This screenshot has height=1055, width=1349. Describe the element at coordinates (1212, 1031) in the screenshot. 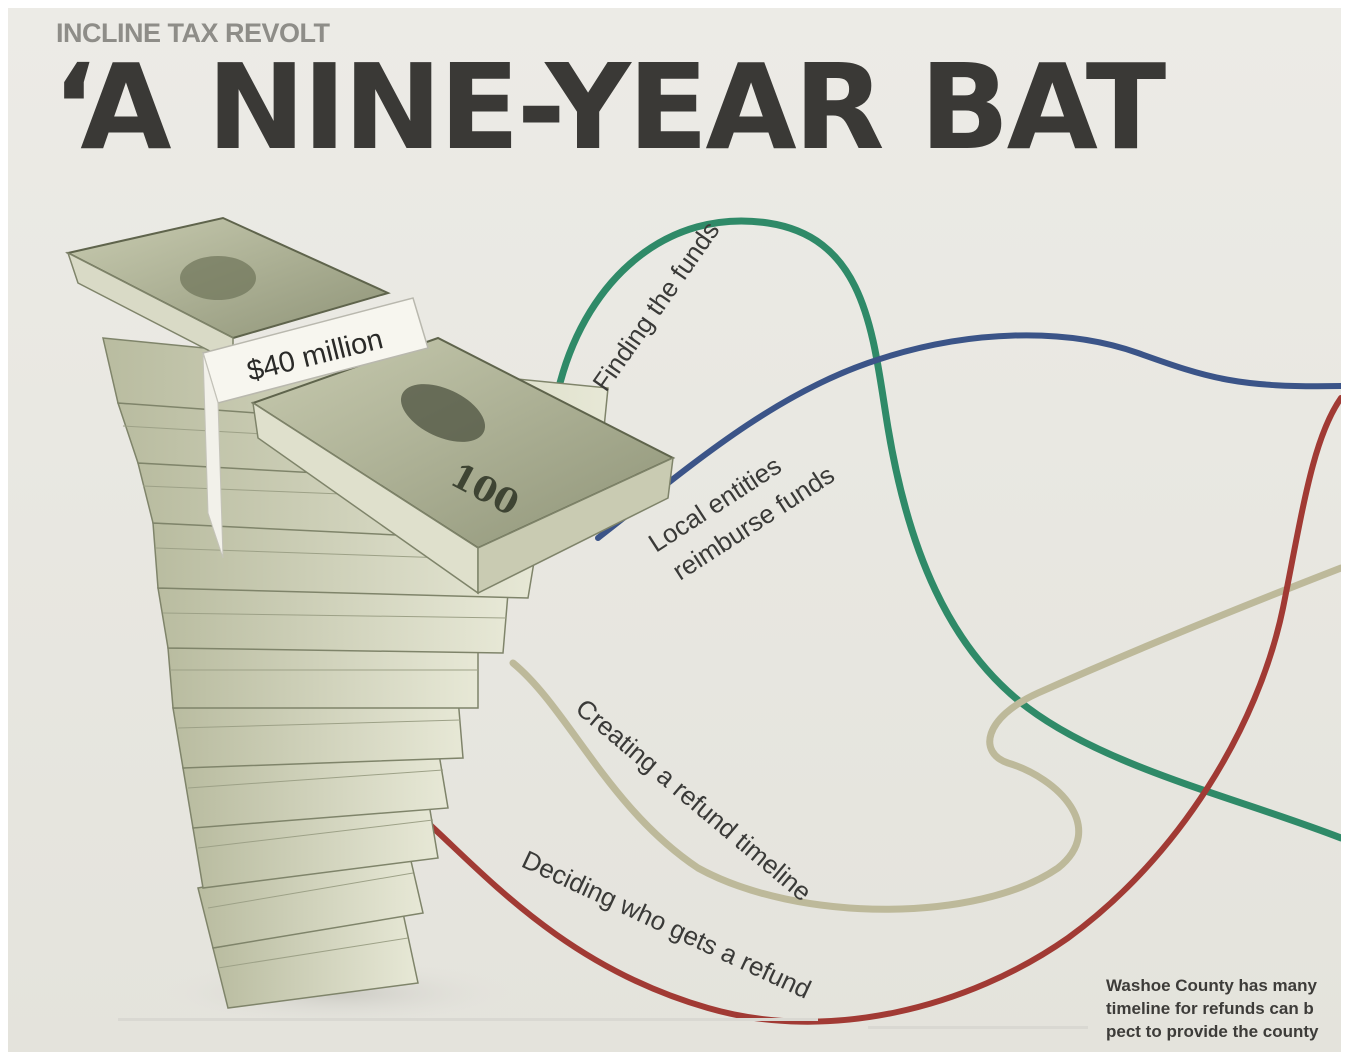

I see `caption-line: pect to provide the county` at that location.